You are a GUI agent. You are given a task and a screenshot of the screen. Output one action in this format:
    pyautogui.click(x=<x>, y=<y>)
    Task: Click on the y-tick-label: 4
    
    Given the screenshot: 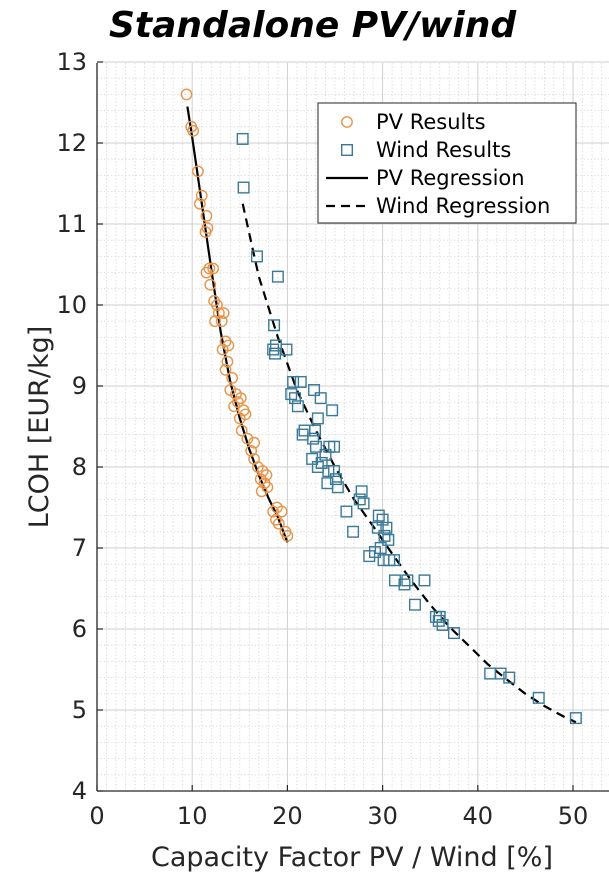 What is the action you would take?
    pyautogui.click(x=79, y=791)
    